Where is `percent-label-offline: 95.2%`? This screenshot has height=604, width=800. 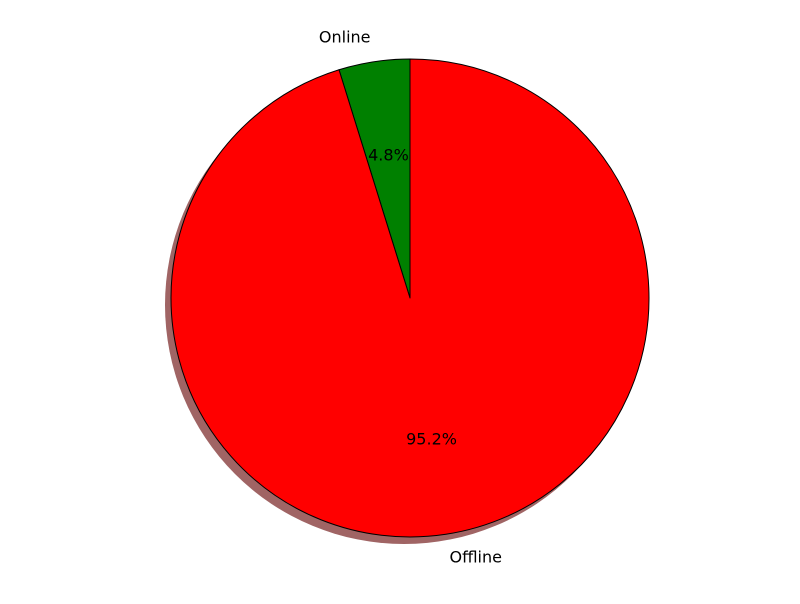
percent-label-offline: 95.2% is located at coordinates (431, 438).